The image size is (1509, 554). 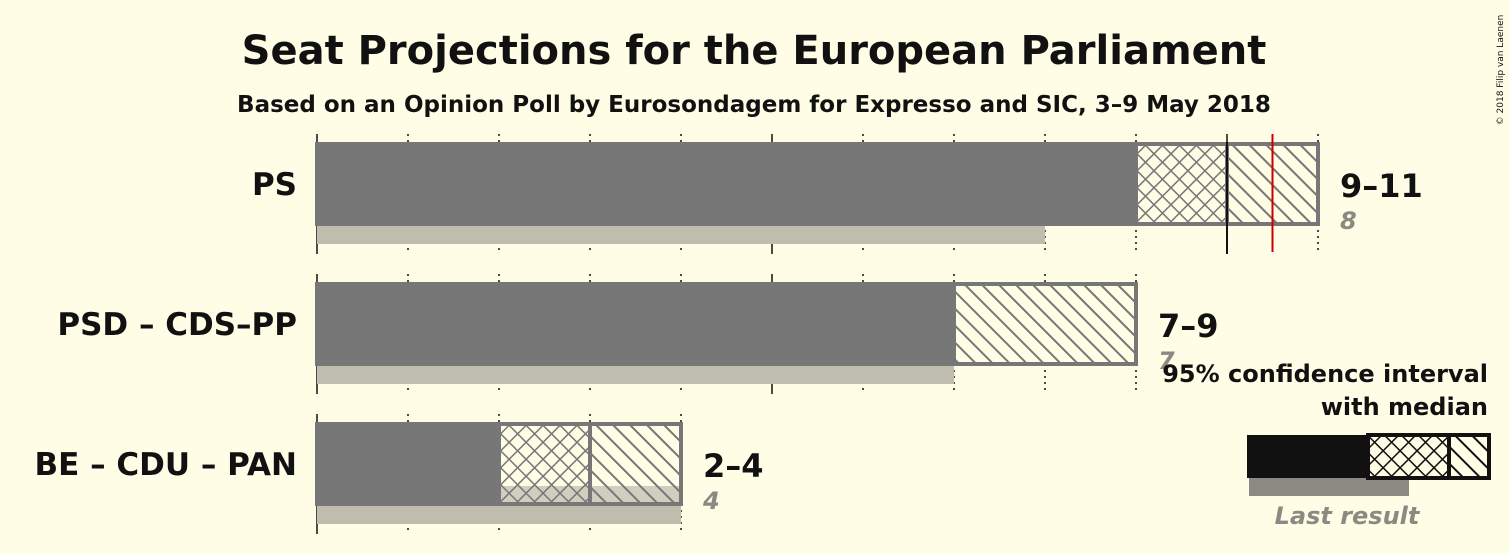 I want to click on last-result-label-0: 8, so click(x=1348, y=221).